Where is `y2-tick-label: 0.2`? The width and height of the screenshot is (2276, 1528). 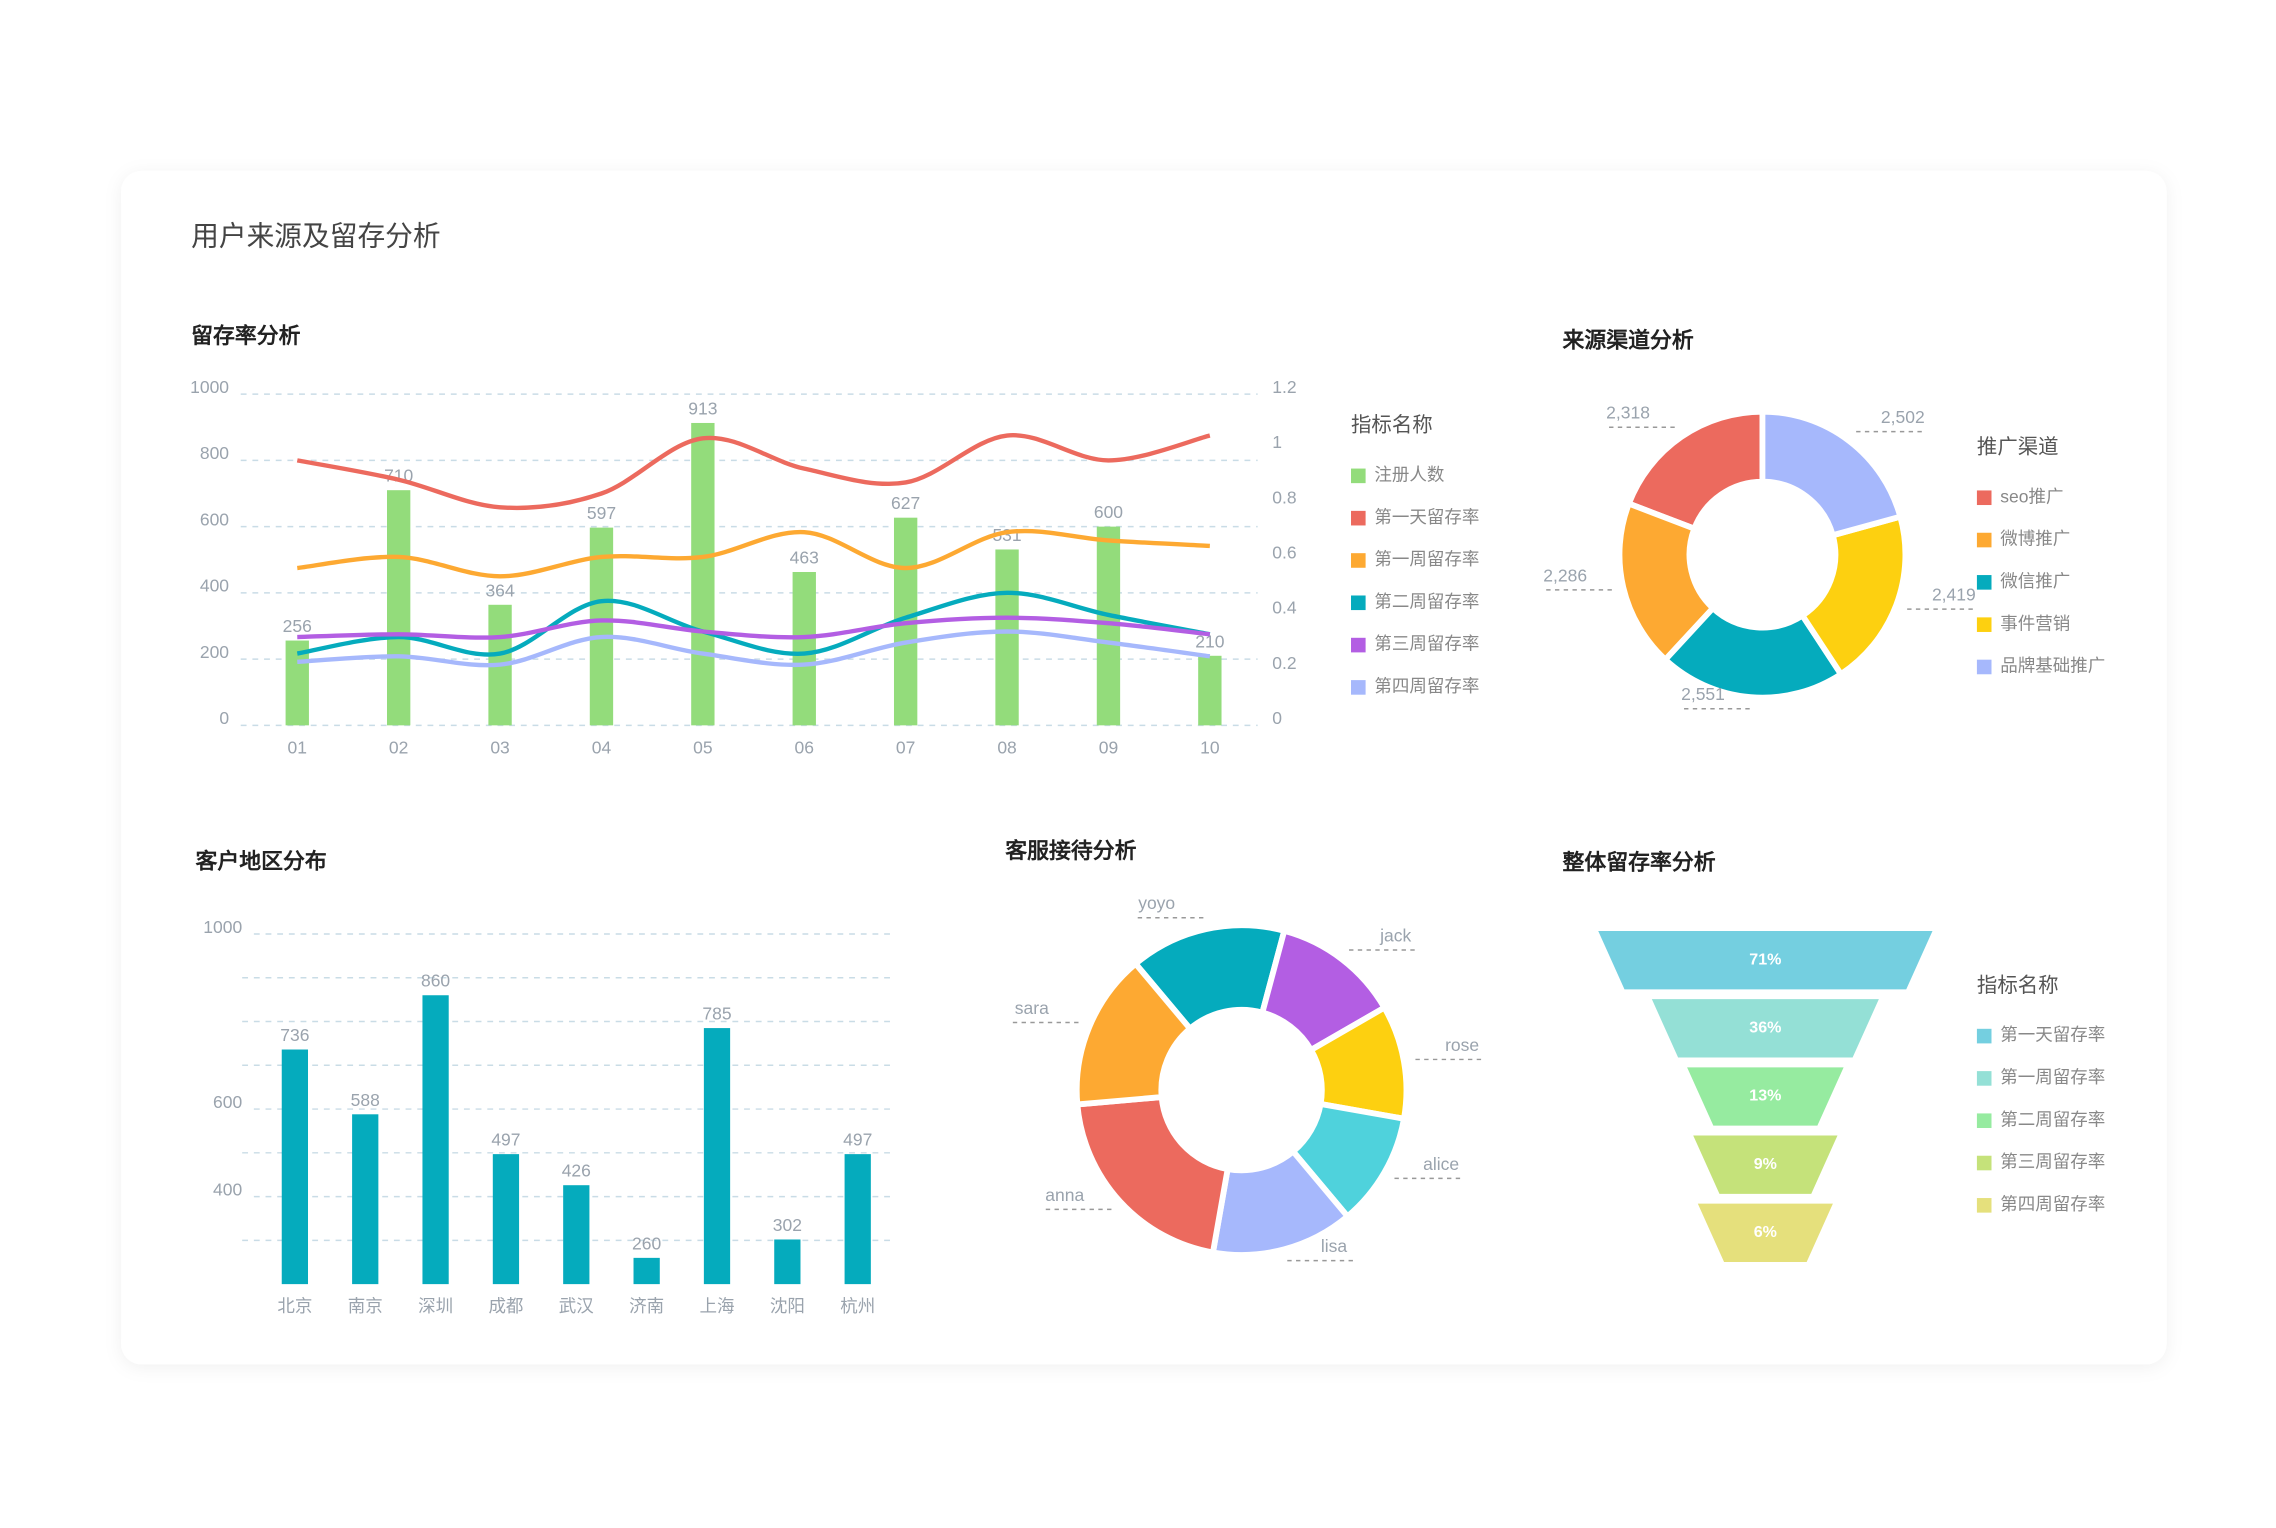 y2-tick-label: 0.2 is located at coordinates (1284, 663).